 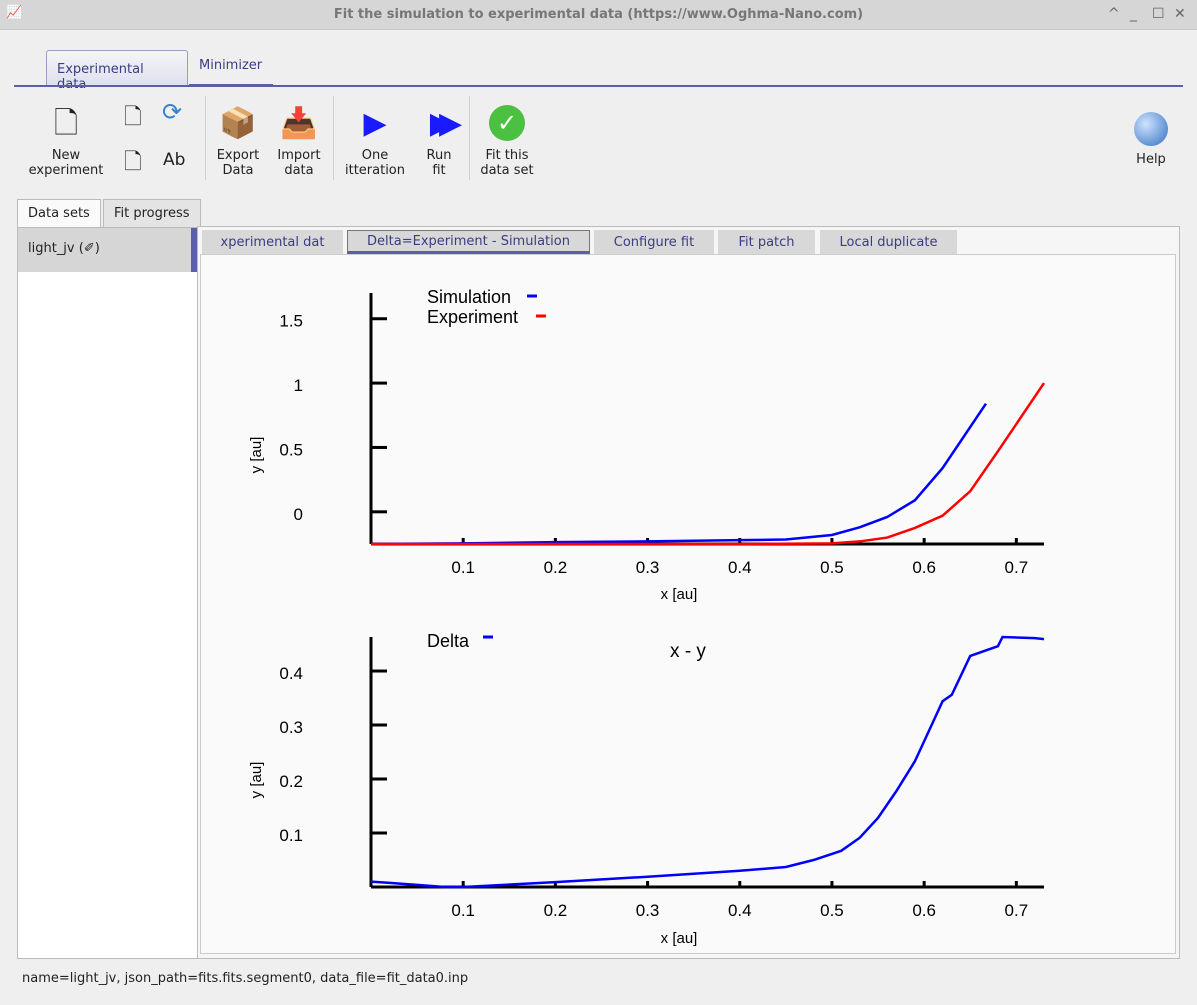 I want to click on rename-icon: Ab, so click(x=174, y=160).